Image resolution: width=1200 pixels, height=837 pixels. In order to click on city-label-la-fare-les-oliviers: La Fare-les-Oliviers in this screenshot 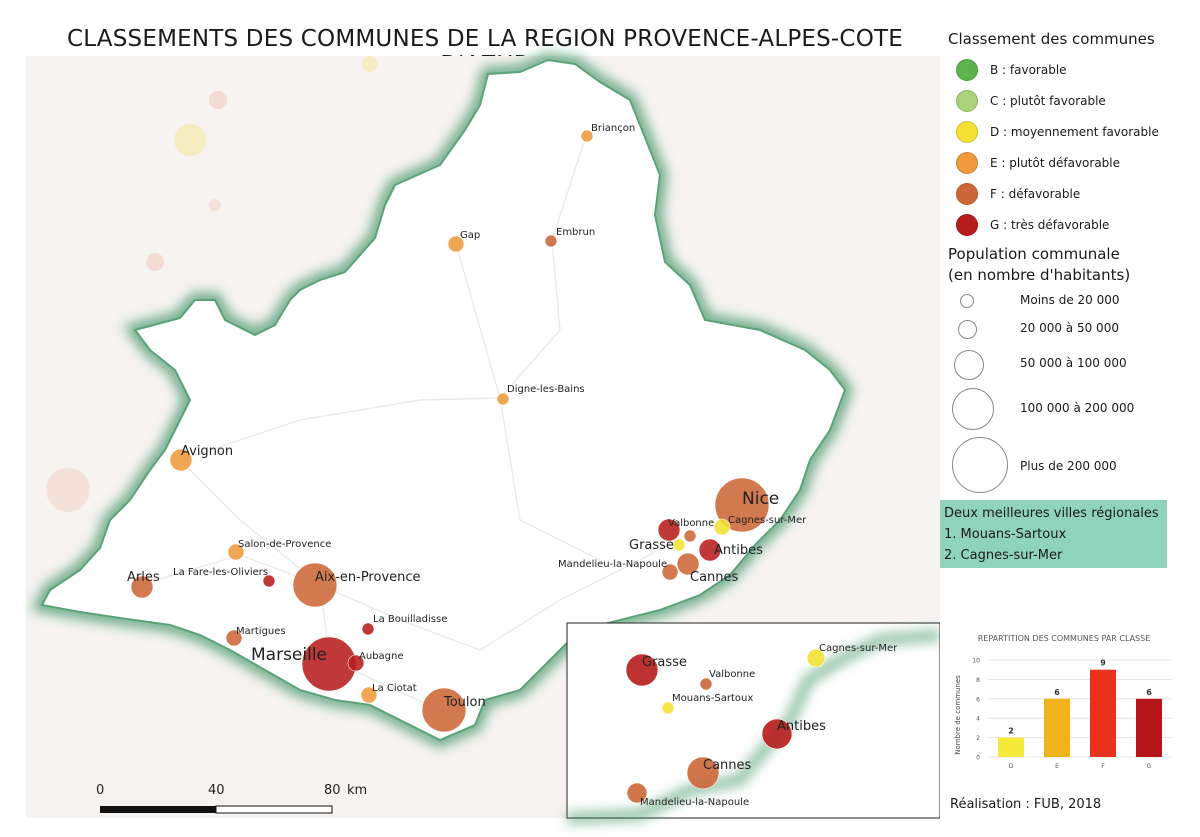, I will do `click(220, 572)`.